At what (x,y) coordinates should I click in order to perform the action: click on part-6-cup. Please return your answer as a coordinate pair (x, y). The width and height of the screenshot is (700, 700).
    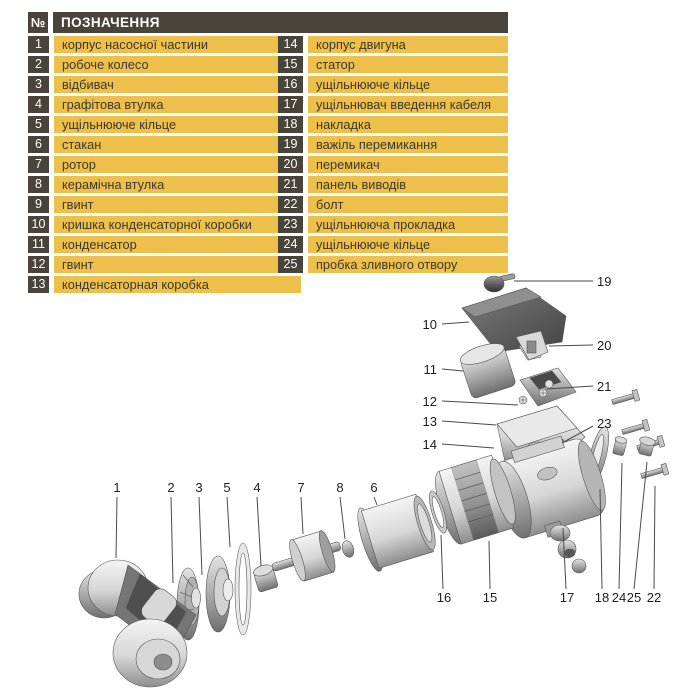
    Looking at the image, I should click on (396, 532).